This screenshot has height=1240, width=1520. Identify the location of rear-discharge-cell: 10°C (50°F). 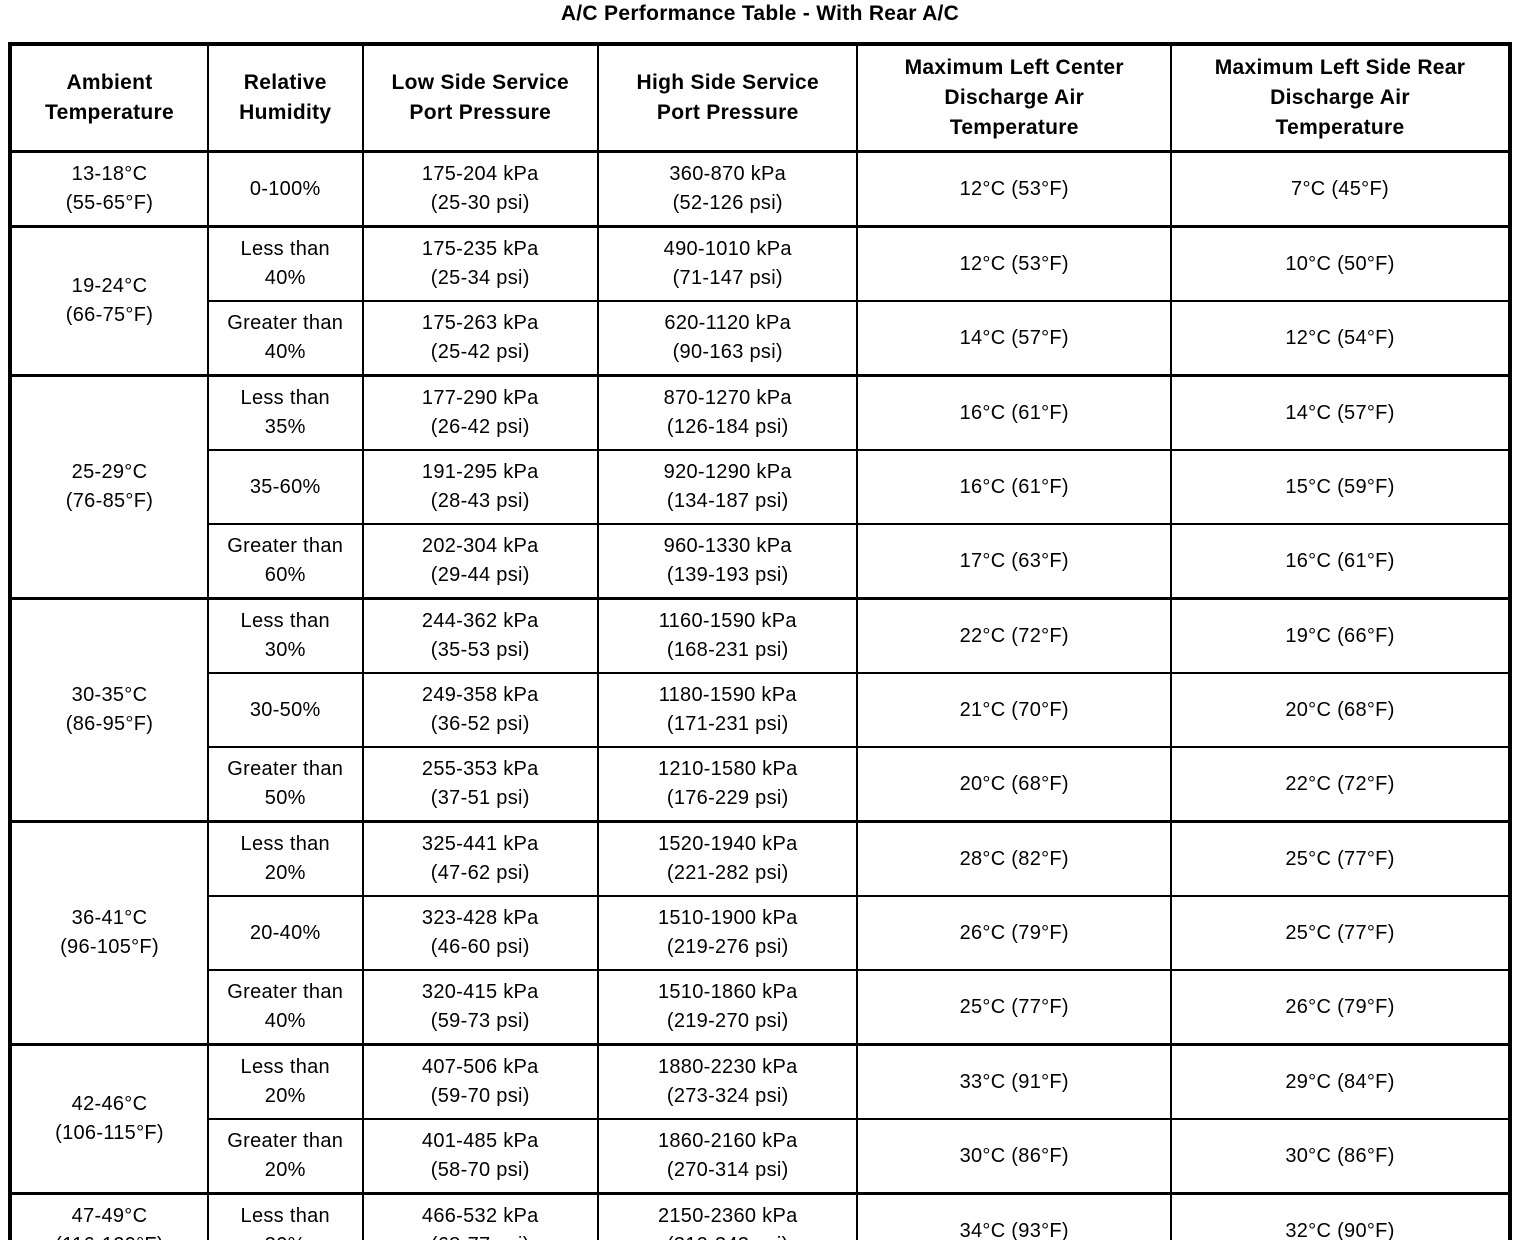
(1340, 263).